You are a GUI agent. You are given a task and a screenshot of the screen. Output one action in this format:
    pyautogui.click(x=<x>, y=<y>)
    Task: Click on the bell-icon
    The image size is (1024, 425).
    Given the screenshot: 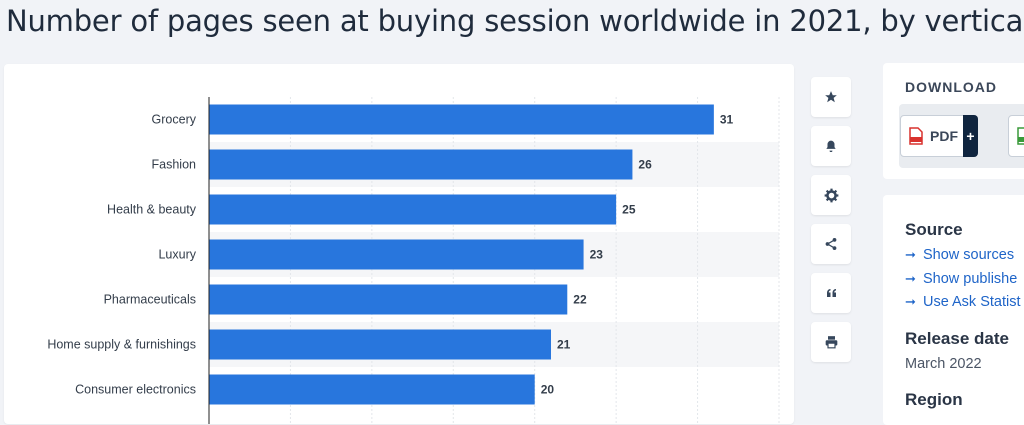 What is the action you would take?
    pyautogui.click(x=831, y=146)
    